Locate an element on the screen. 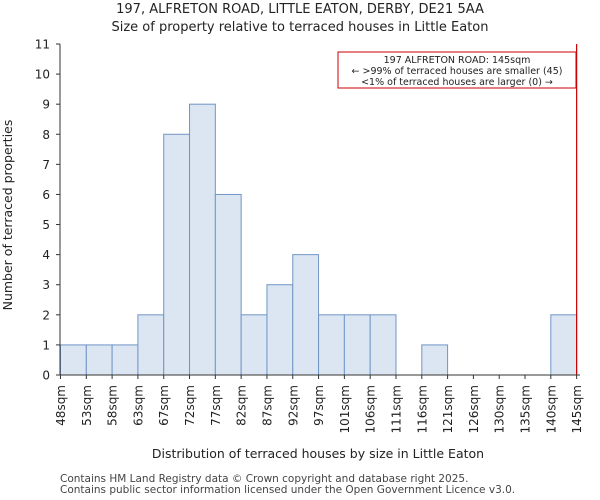 Image resolution: width=600 pixels, height=500 pixels. y-tick-label: 7 is located at coordinates (46, 165).